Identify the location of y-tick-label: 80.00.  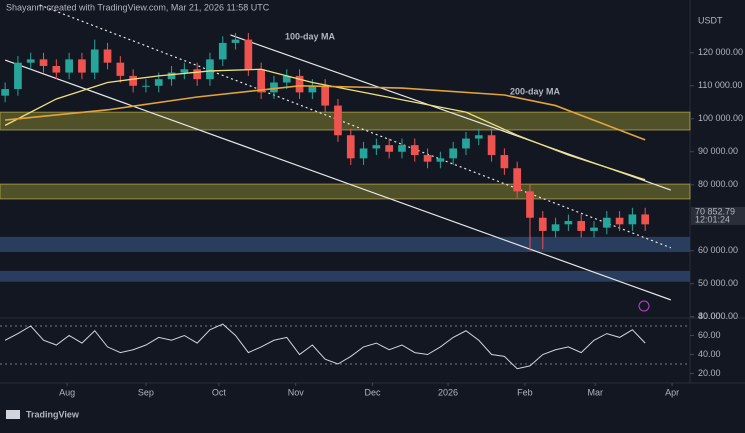
(709, 316).